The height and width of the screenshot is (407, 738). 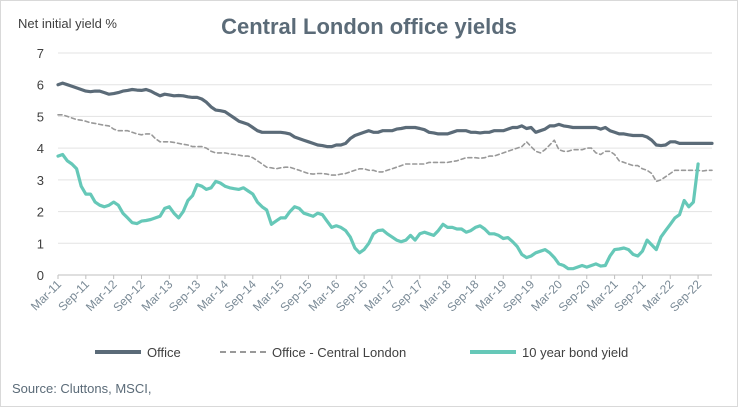 I want to click on series-line-office, so click(x=385, y=115).